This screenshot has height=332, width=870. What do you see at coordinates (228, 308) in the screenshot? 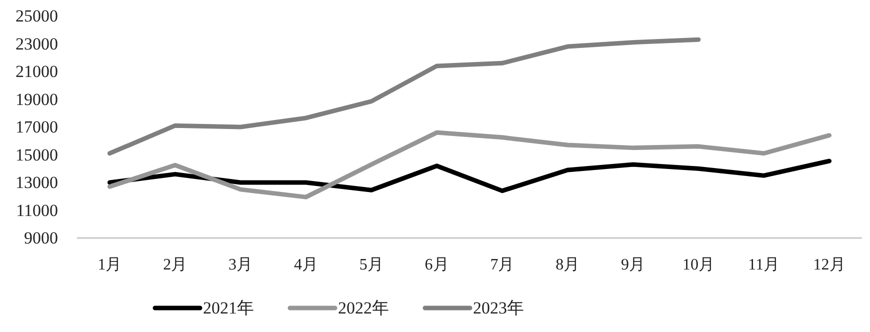
I see `legend-label: 2021年` at bounding box center [228, 308].